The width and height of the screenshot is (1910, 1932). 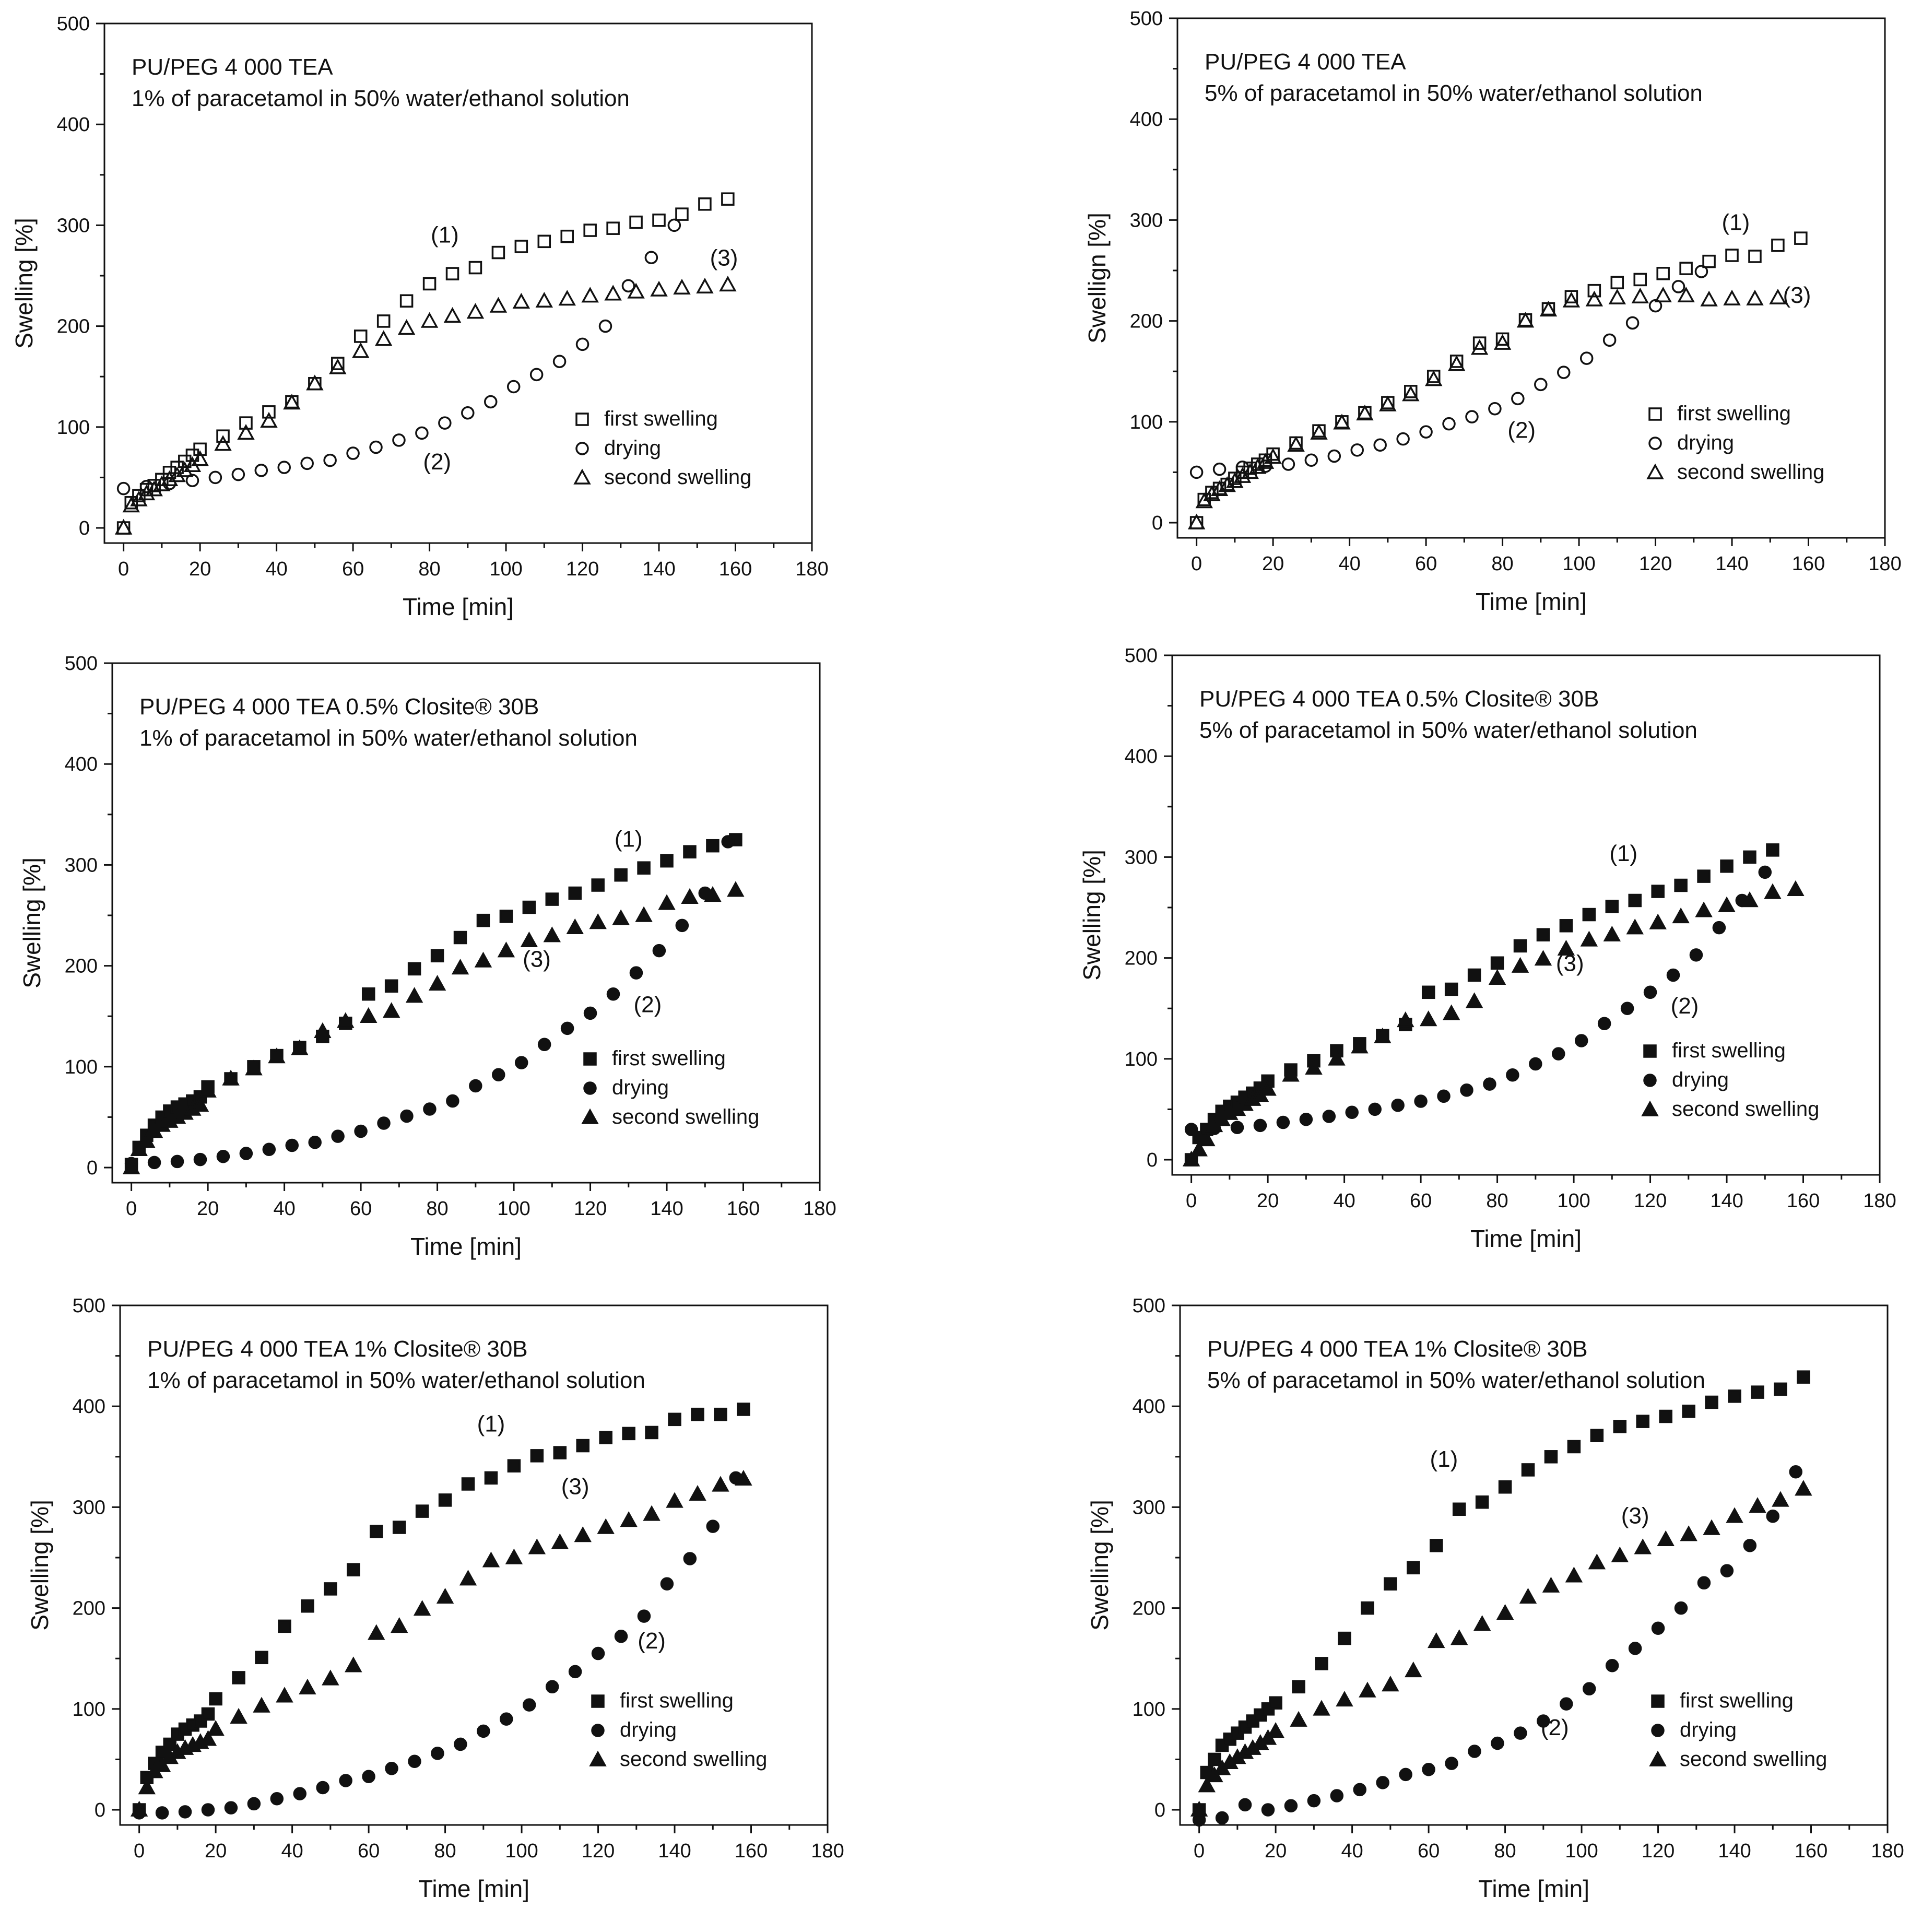 I want to click on curve-label: (1), so click(x=1623, y=854).